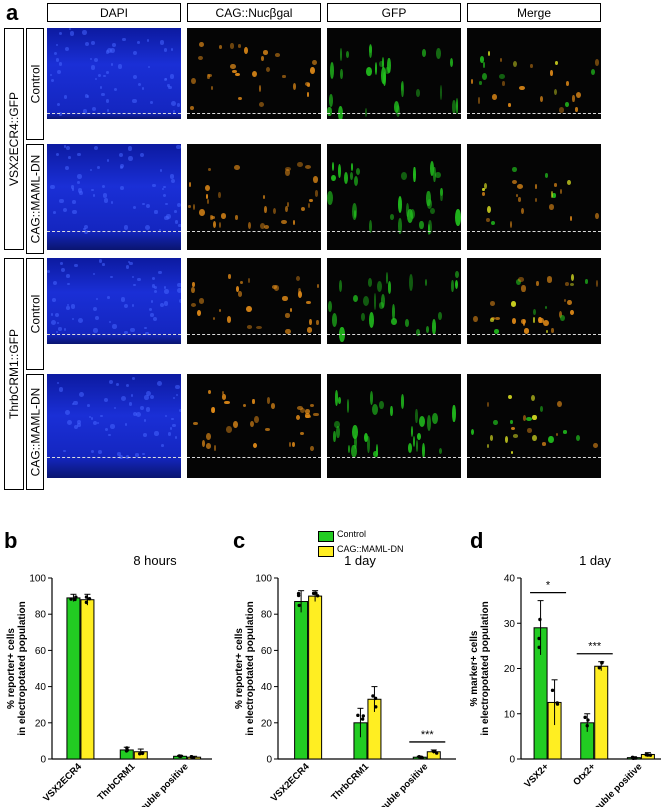 The width and height of the screenshot is (667, 807). What do you see at coordinates (350, 782) in the screenshot?
I see `chart-c-category-label: ThrbCRM1` at bounding box center [350, 782].